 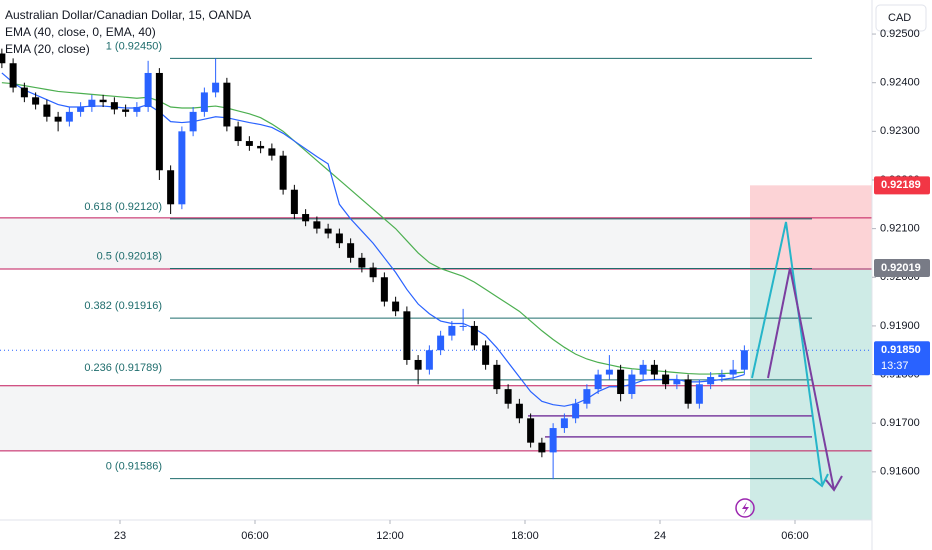 I want to click on alert-icon-bolt, so click(x=745, y=508).